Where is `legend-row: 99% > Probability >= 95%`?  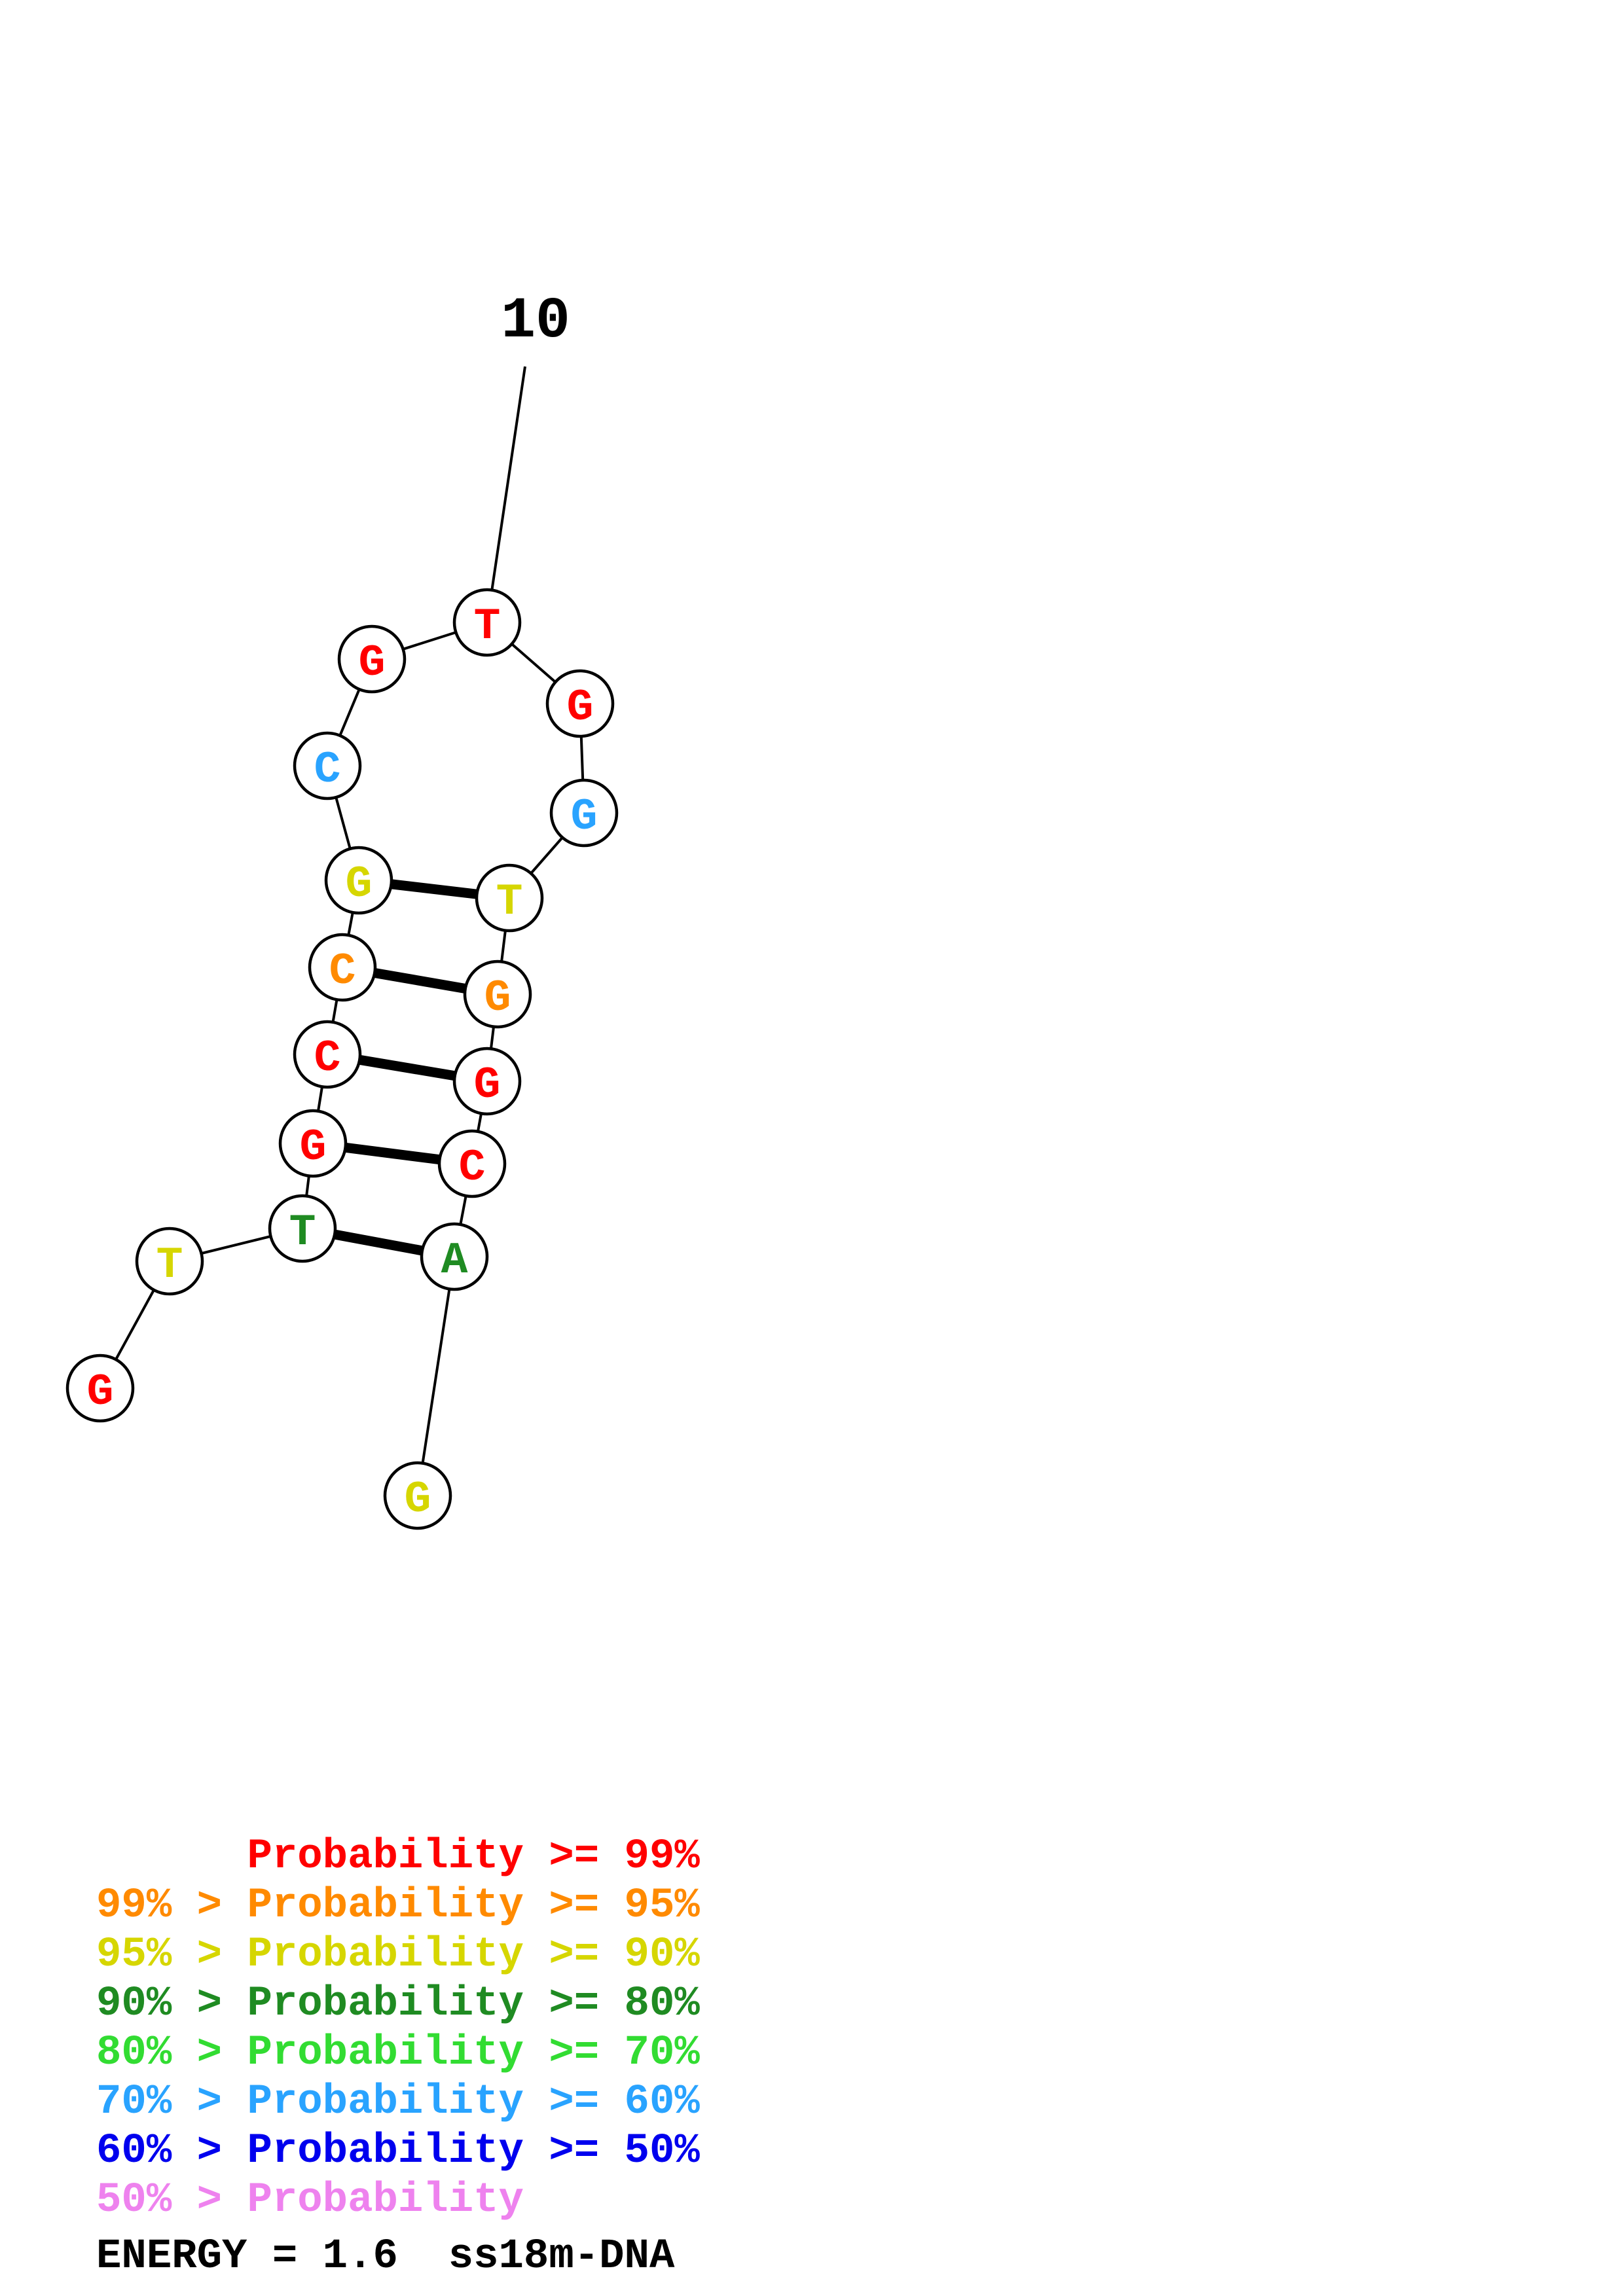
legend-row: 99% > Probability >= 95% is located at coordinates (398, 1905).